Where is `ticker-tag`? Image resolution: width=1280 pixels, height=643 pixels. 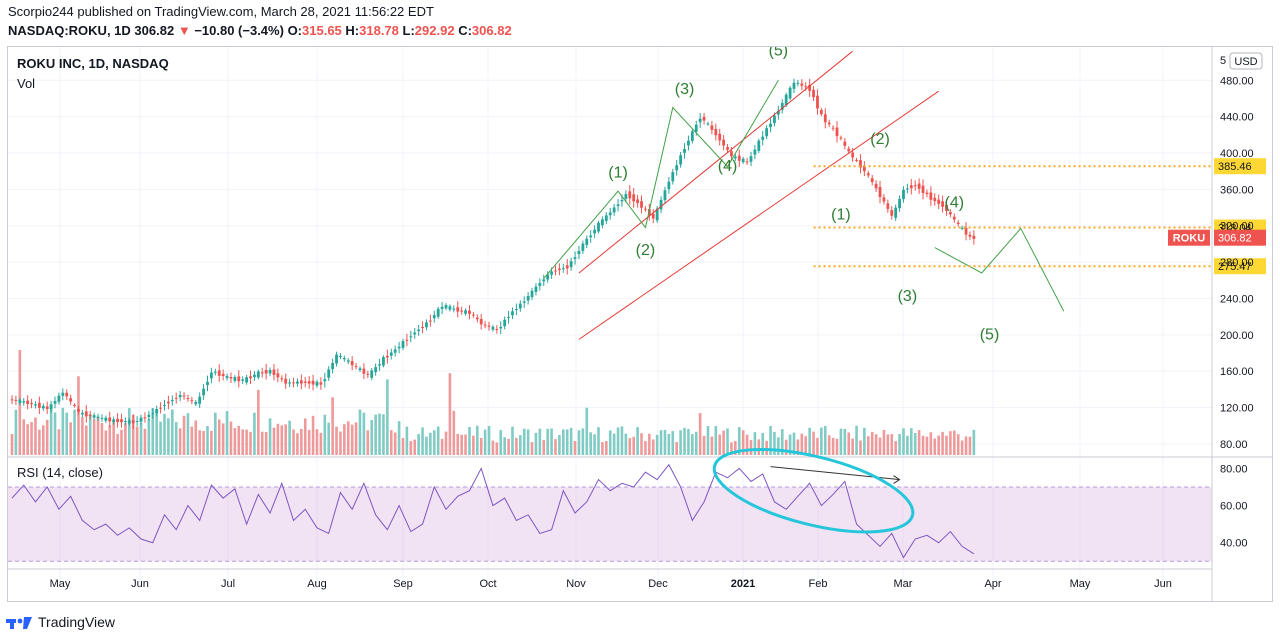
ticker-tag is located at coordinates (1189, 237).